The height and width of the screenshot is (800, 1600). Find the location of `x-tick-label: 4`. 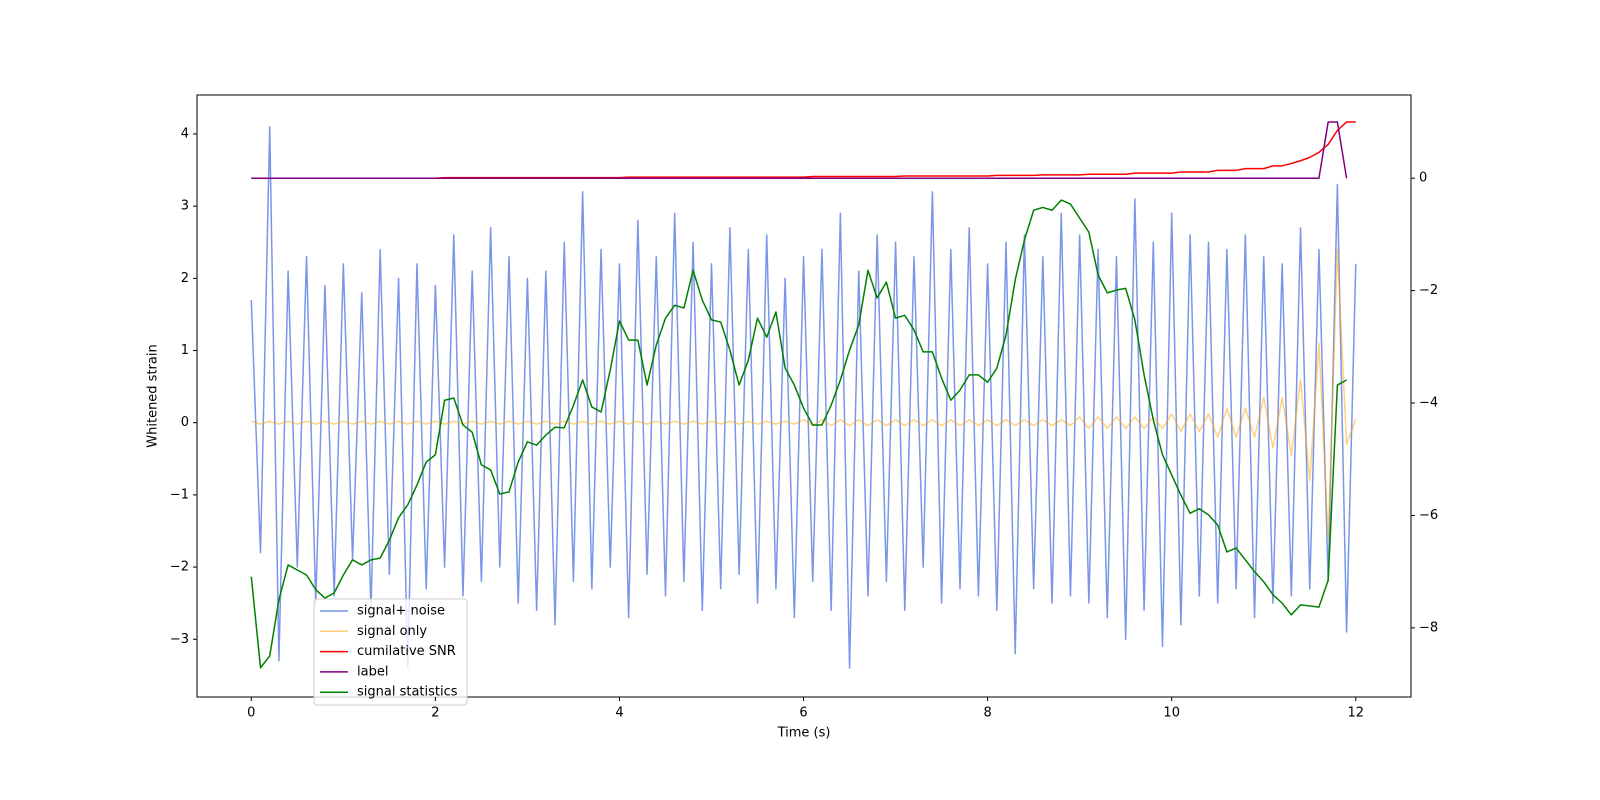

x-tick-label: 4 is located at coordinates (619, 713).